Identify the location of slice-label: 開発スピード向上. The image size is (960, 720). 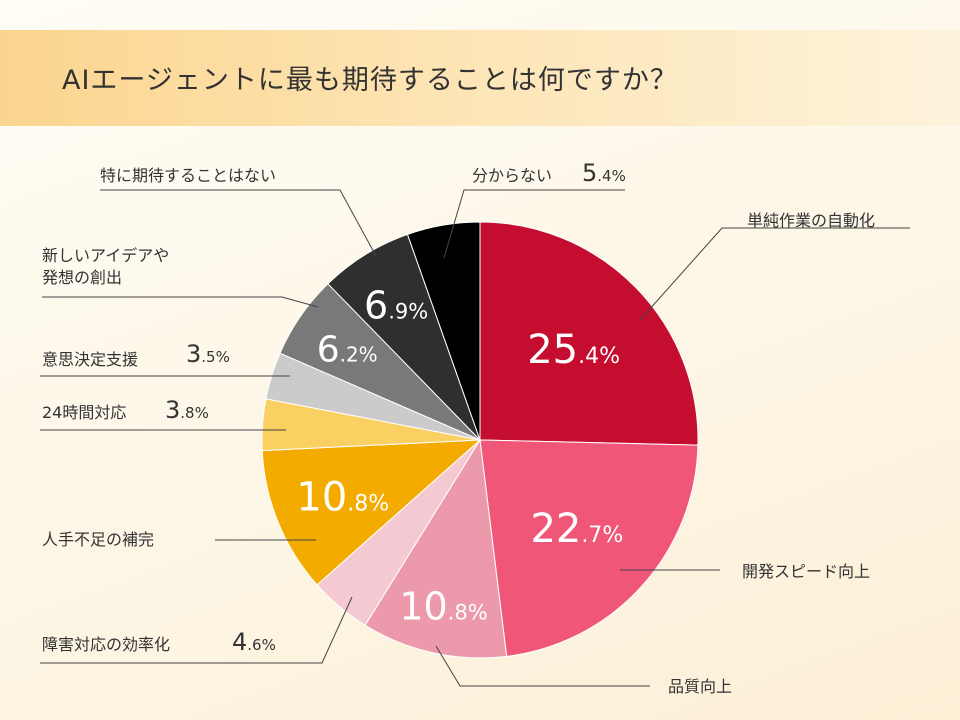
(806, 571).